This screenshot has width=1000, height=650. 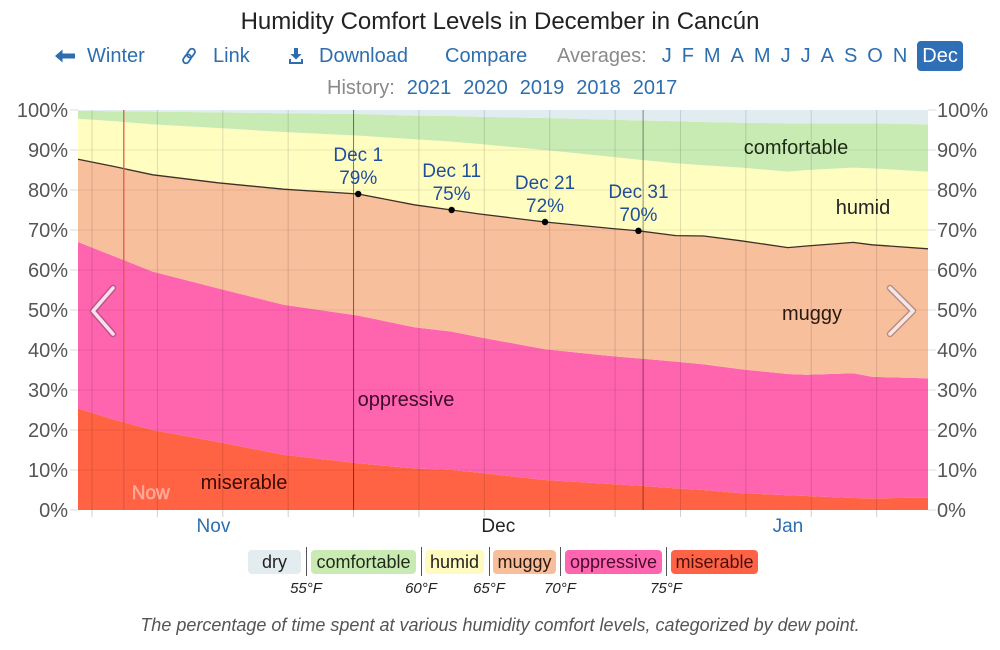 What do you see at coordinates (406, 400) in the screenshot?
I see `band-label-oppressive: oppressive` at bounding box center [406, 400].